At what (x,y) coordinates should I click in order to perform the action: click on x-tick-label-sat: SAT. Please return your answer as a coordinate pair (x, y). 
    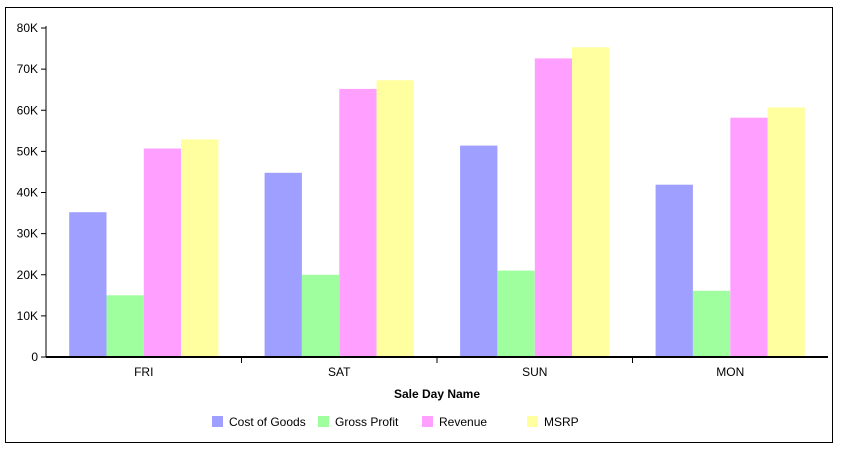
    Looking at the image, I should click on (339, 372).